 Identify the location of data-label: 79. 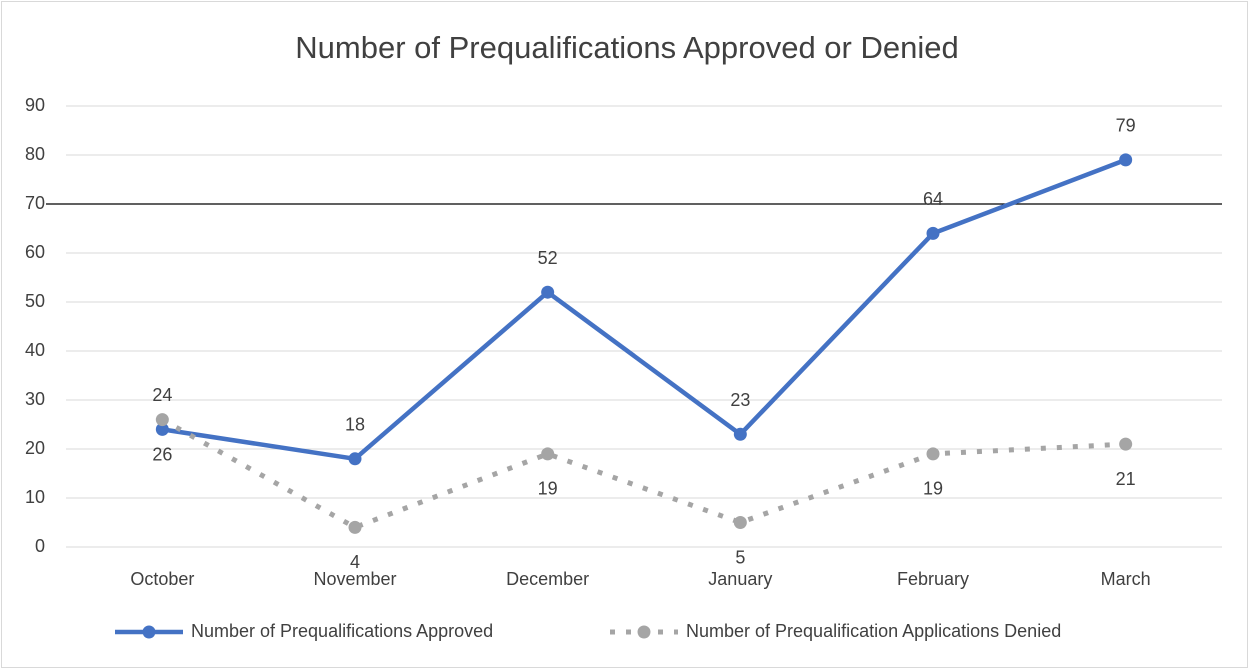
(1126, 126).